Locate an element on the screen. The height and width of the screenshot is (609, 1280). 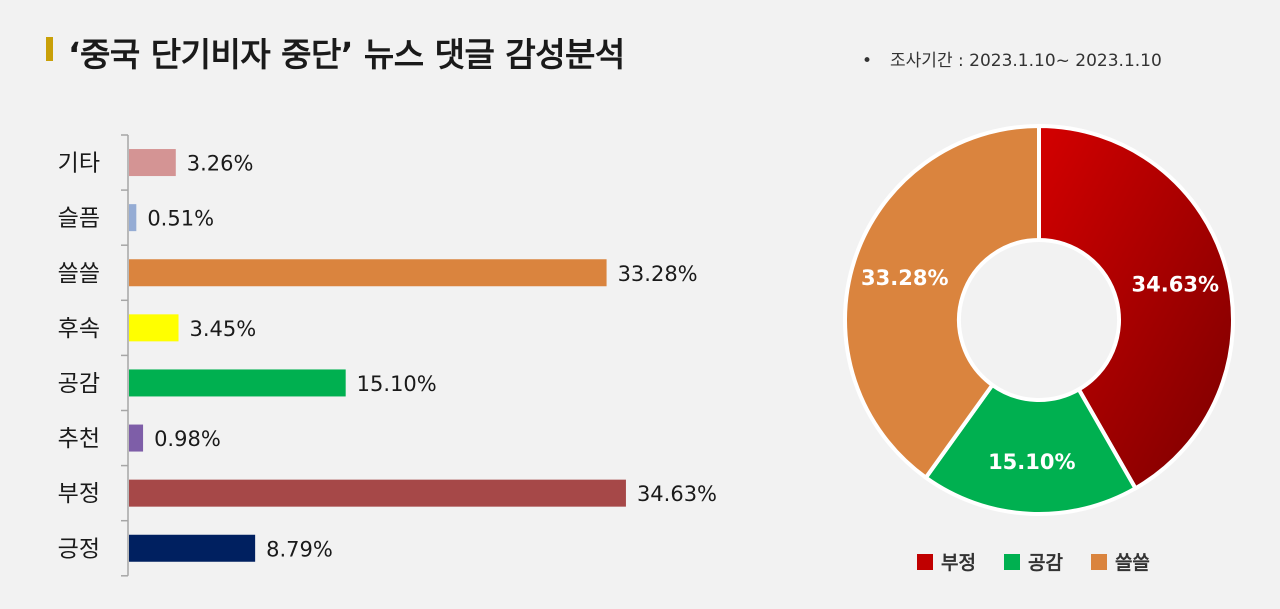
period-text: 조사기간 : 2023.1.10~ 2023.1.10 is located at coordinates (1026, 61).